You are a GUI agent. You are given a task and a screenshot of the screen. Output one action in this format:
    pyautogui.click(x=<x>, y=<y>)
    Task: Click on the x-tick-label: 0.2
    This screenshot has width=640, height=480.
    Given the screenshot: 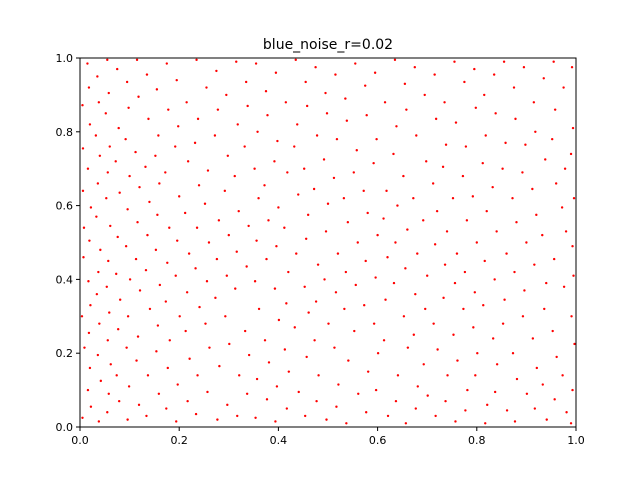 What is the action you would take?
    pyautogui.click(x=179, y=440)
    